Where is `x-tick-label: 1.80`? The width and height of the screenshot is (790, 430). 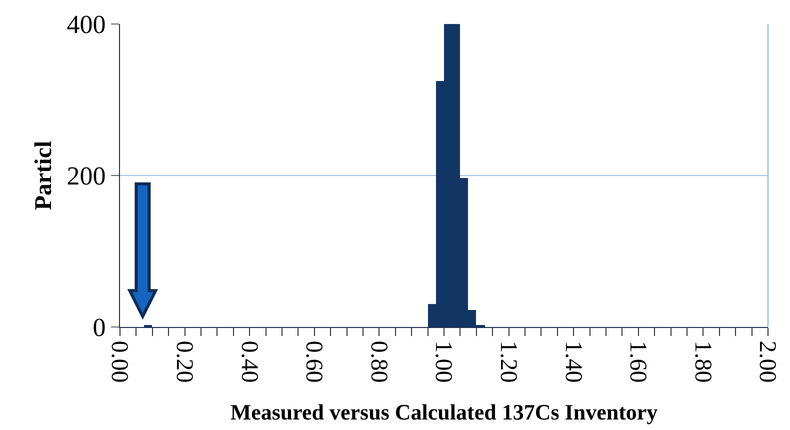
x-tick-label: 1.80 is located at coordinates (702, 361).